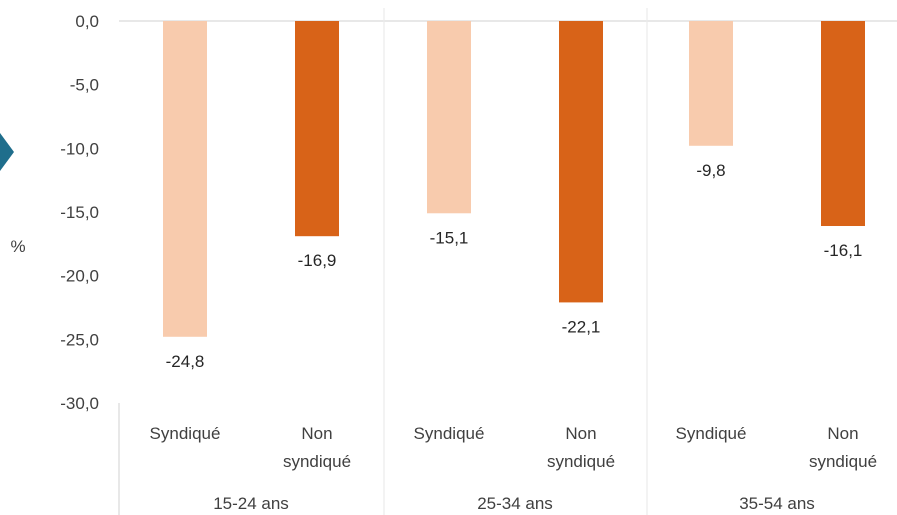 The image size is (897, 515). I want to click on data-label: -16,9, so click(317, 260).